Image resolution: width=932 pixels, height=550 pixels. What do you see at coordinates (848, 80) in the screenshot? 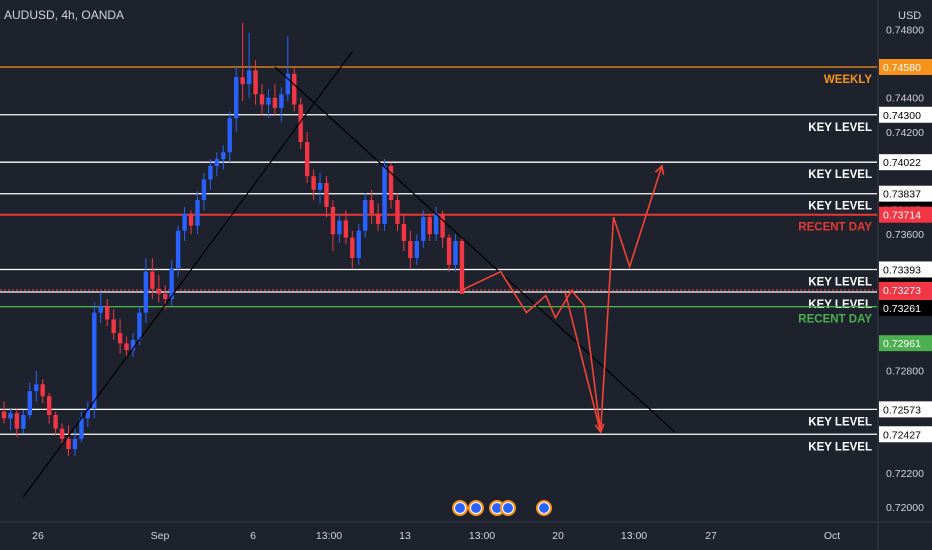
I see `level-label-0: WEEKLY` at bounding box center [848, 80].